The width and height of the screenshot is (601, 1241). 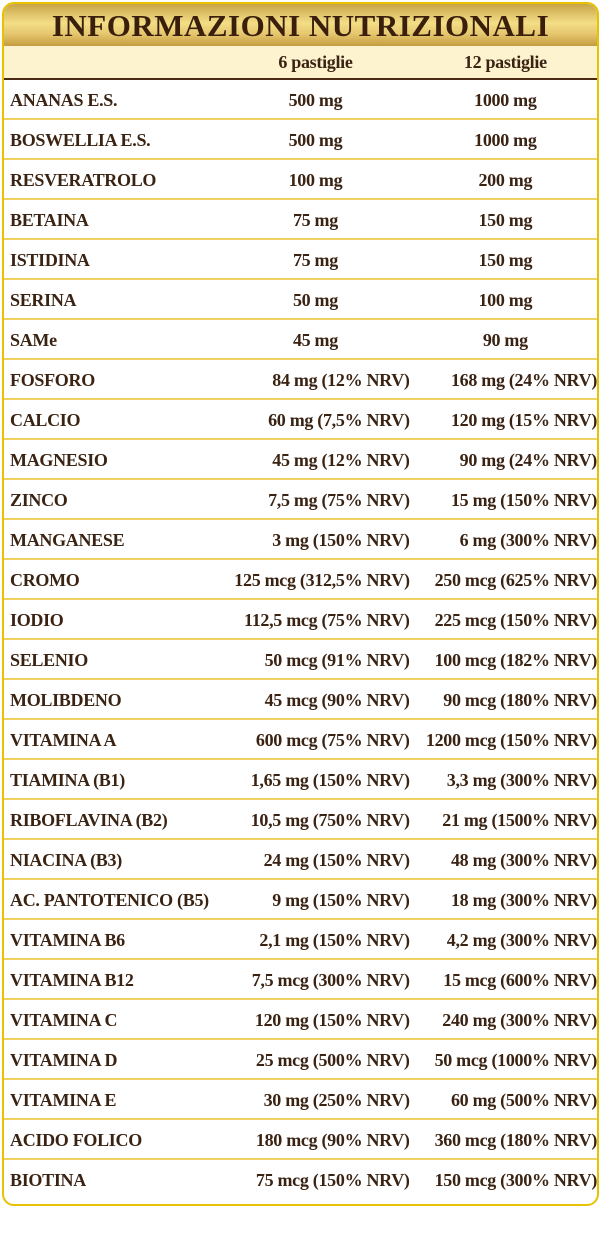 What do you see at coordinates (300, 25) in the screenshot?
I see `table-title: INFORMAZIONI NUTRIZIONALI` at bounding box center [300, 25].